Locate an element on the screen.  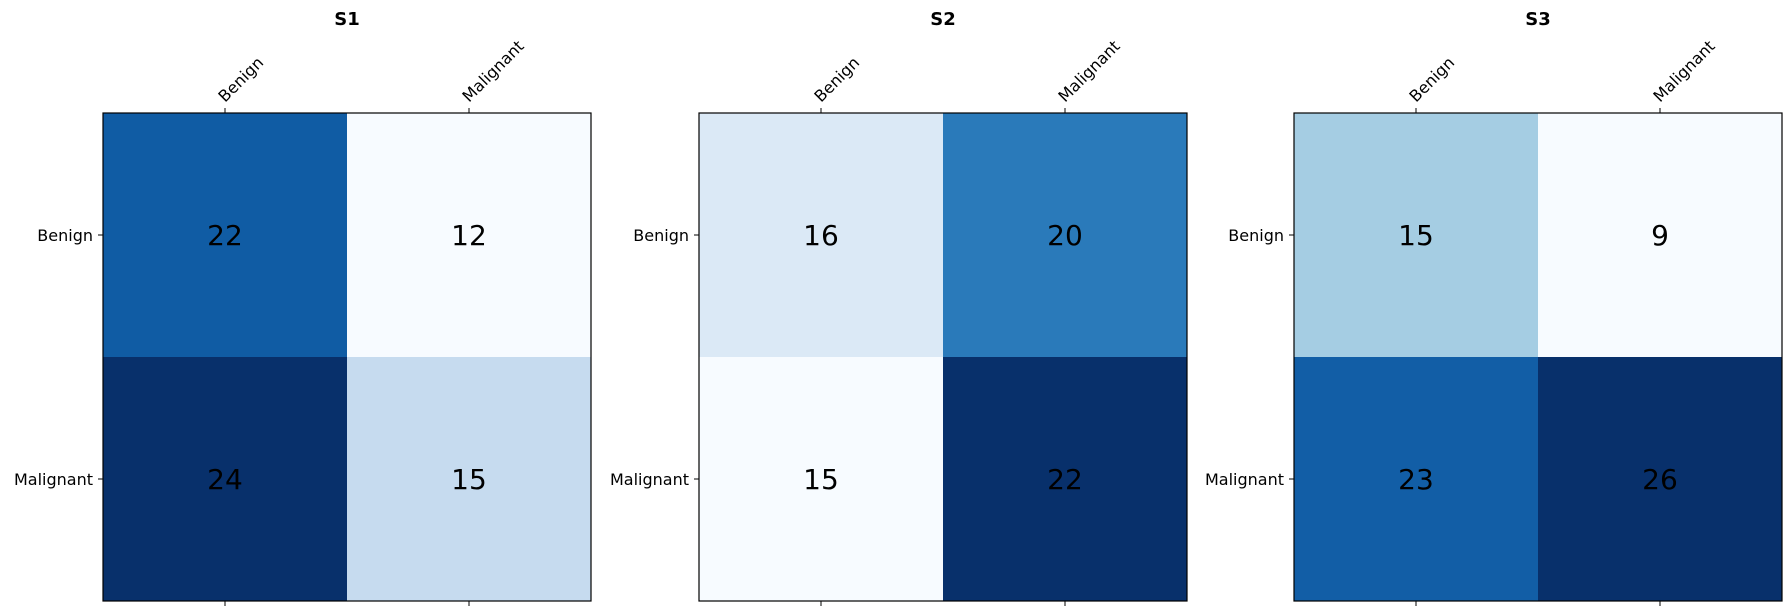
cell-value-label: 20 is located at coordinates (1065, 235).